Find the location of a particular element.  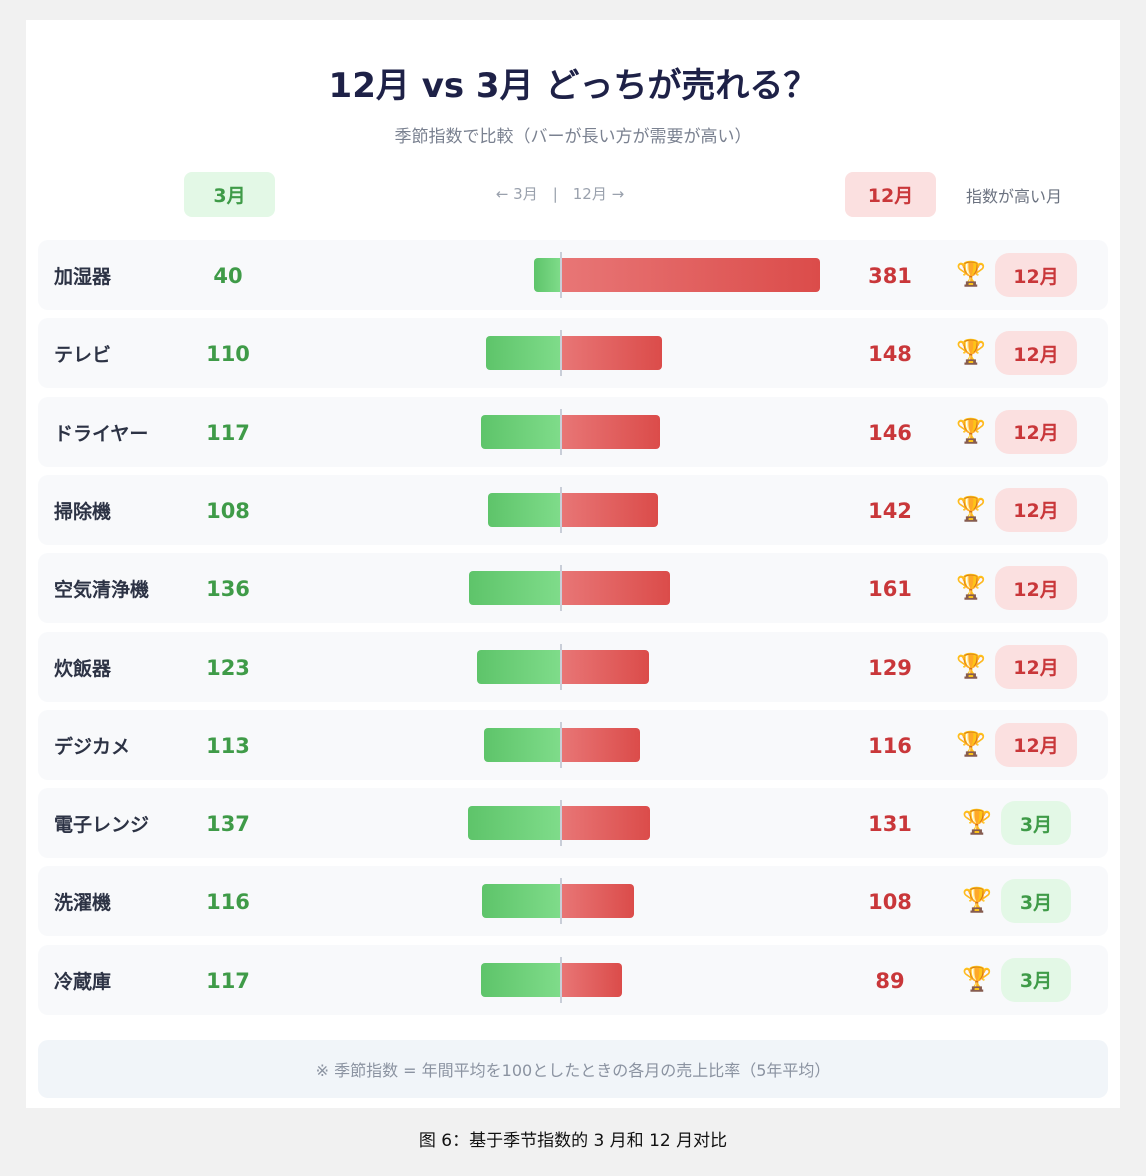

chart-row: 冷蔵庫 117 89 🏆 3月 is located at coordinates (573, 979).